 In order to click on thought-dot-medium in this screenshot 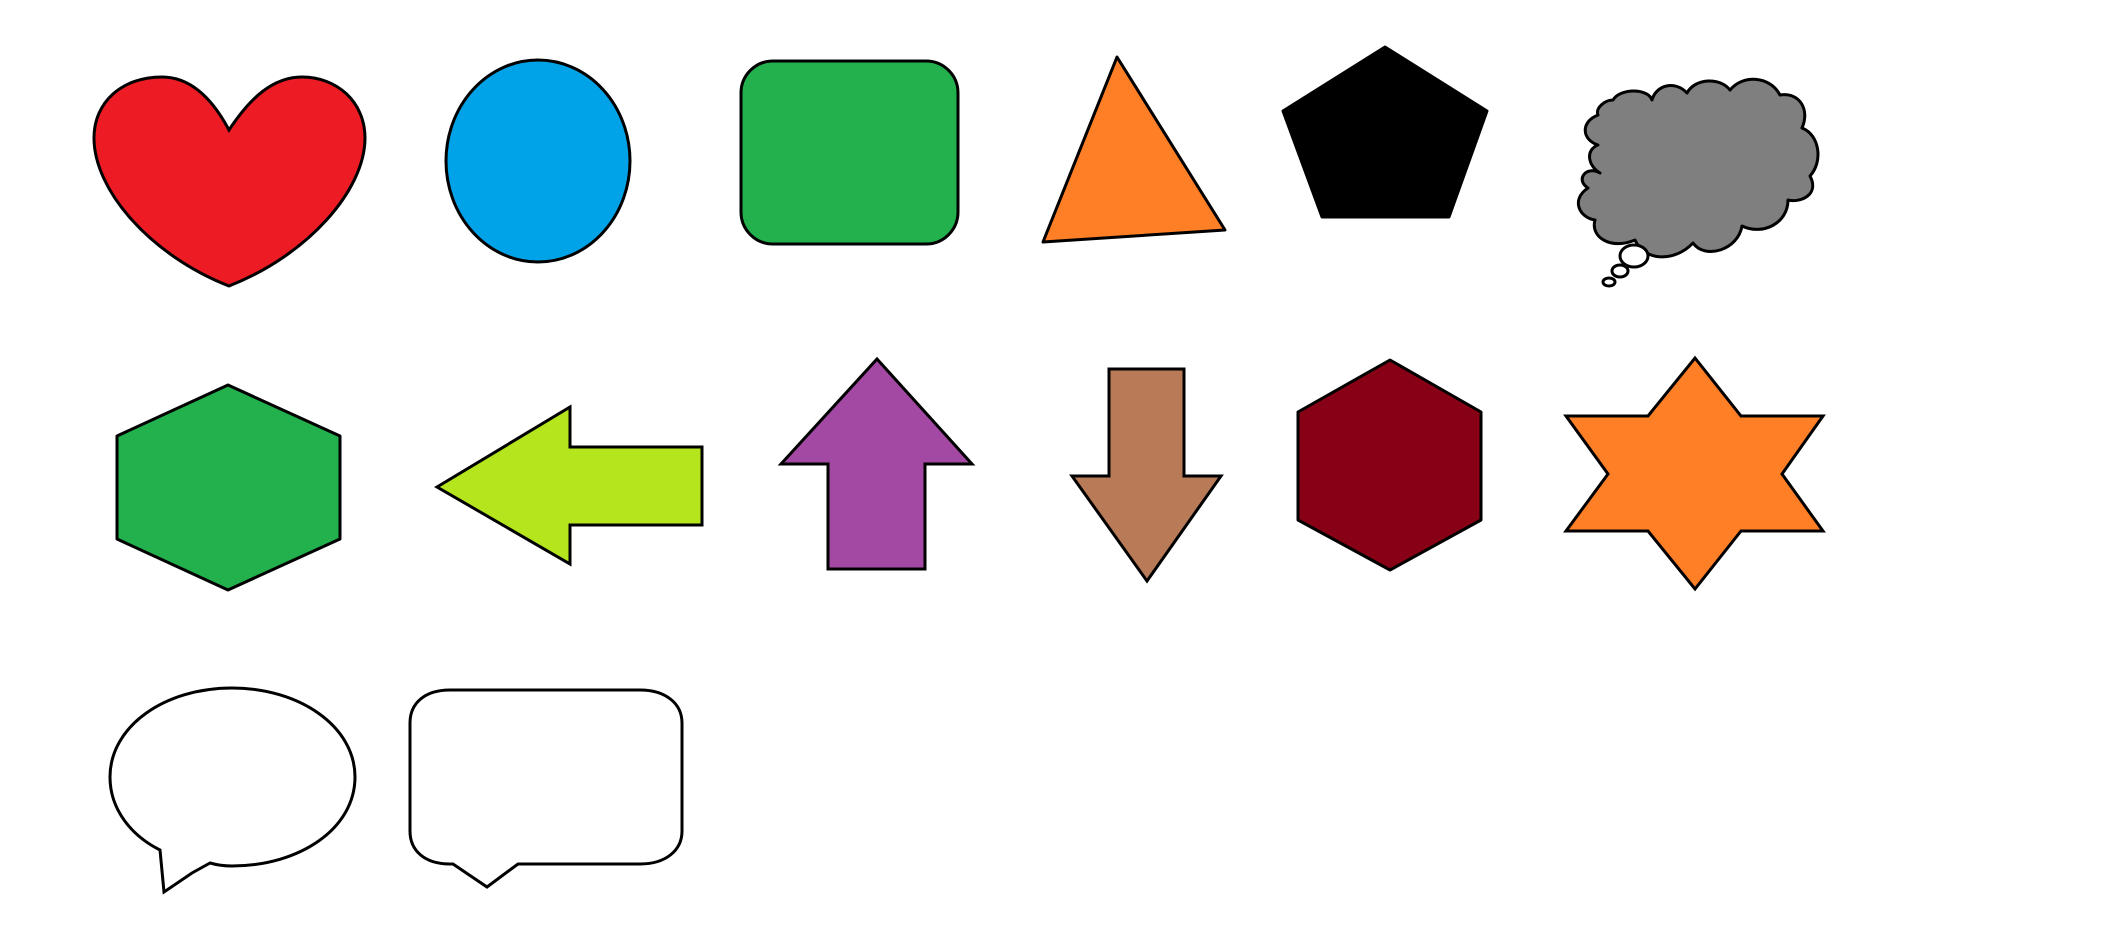, I will do `click(1620, 271)`.